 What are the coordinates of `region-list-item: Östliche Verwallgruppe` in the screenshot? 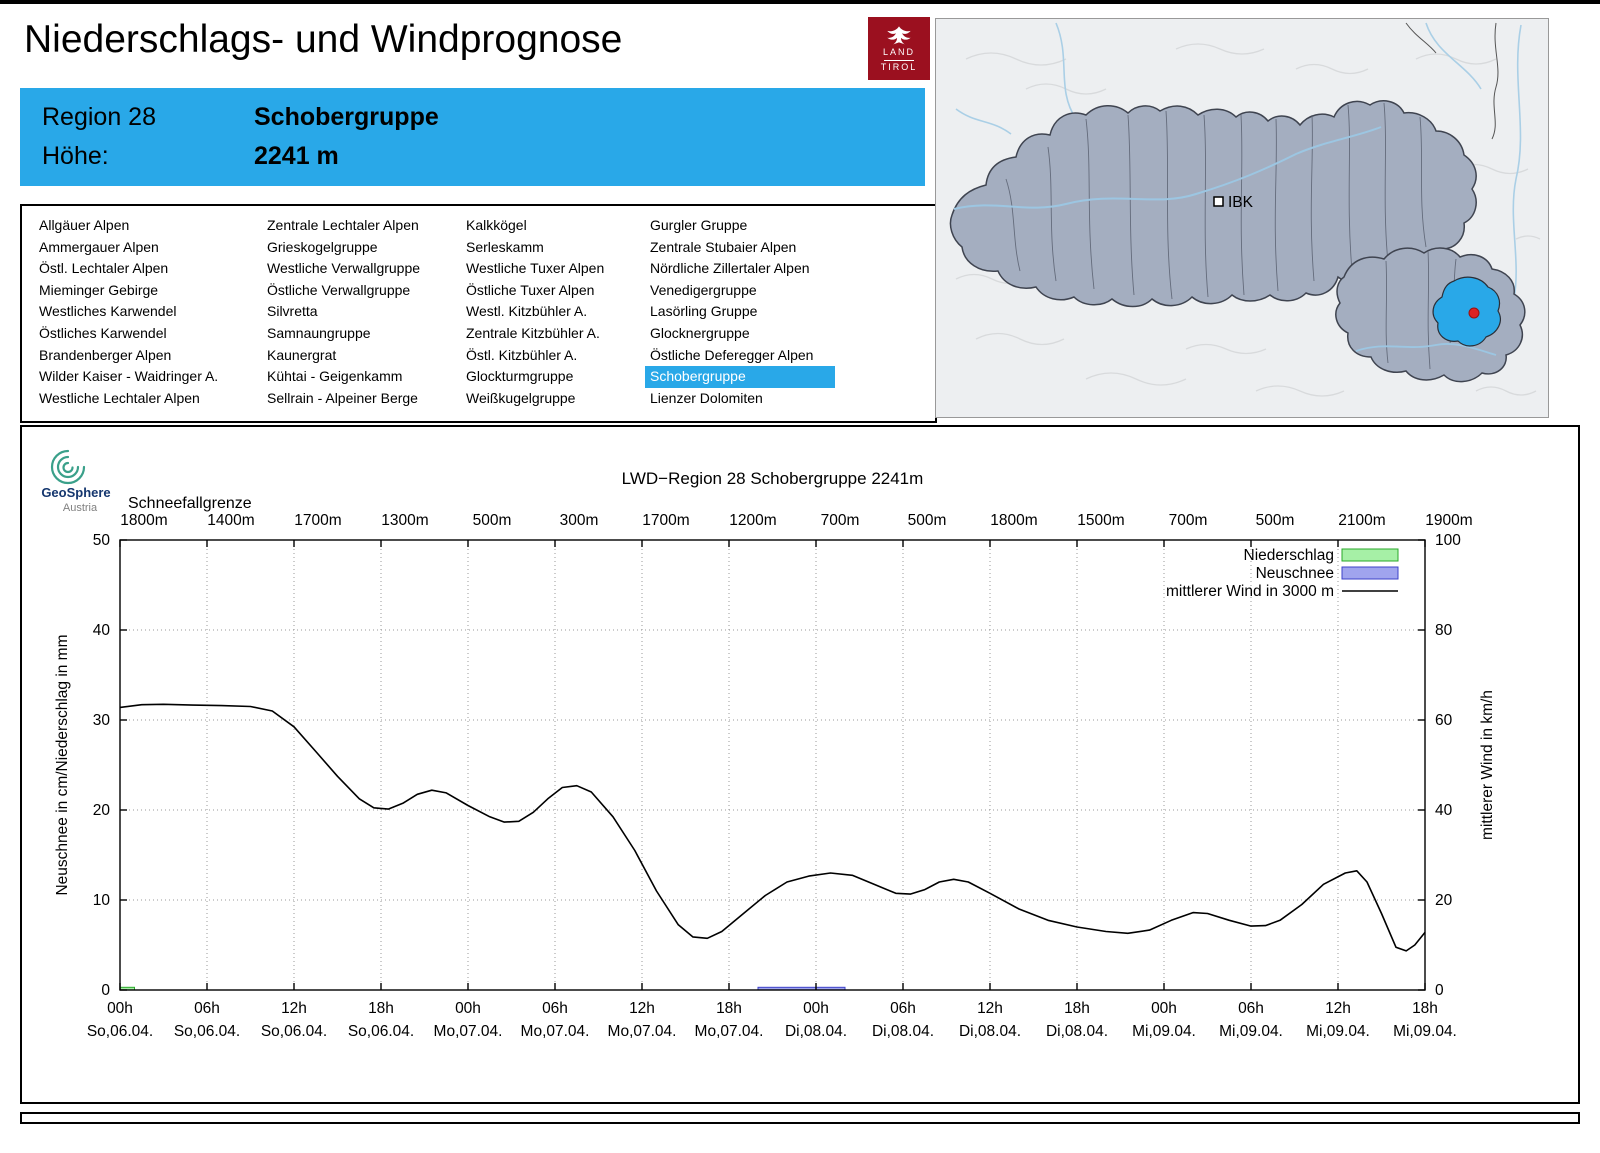 It's located at (339, 289).